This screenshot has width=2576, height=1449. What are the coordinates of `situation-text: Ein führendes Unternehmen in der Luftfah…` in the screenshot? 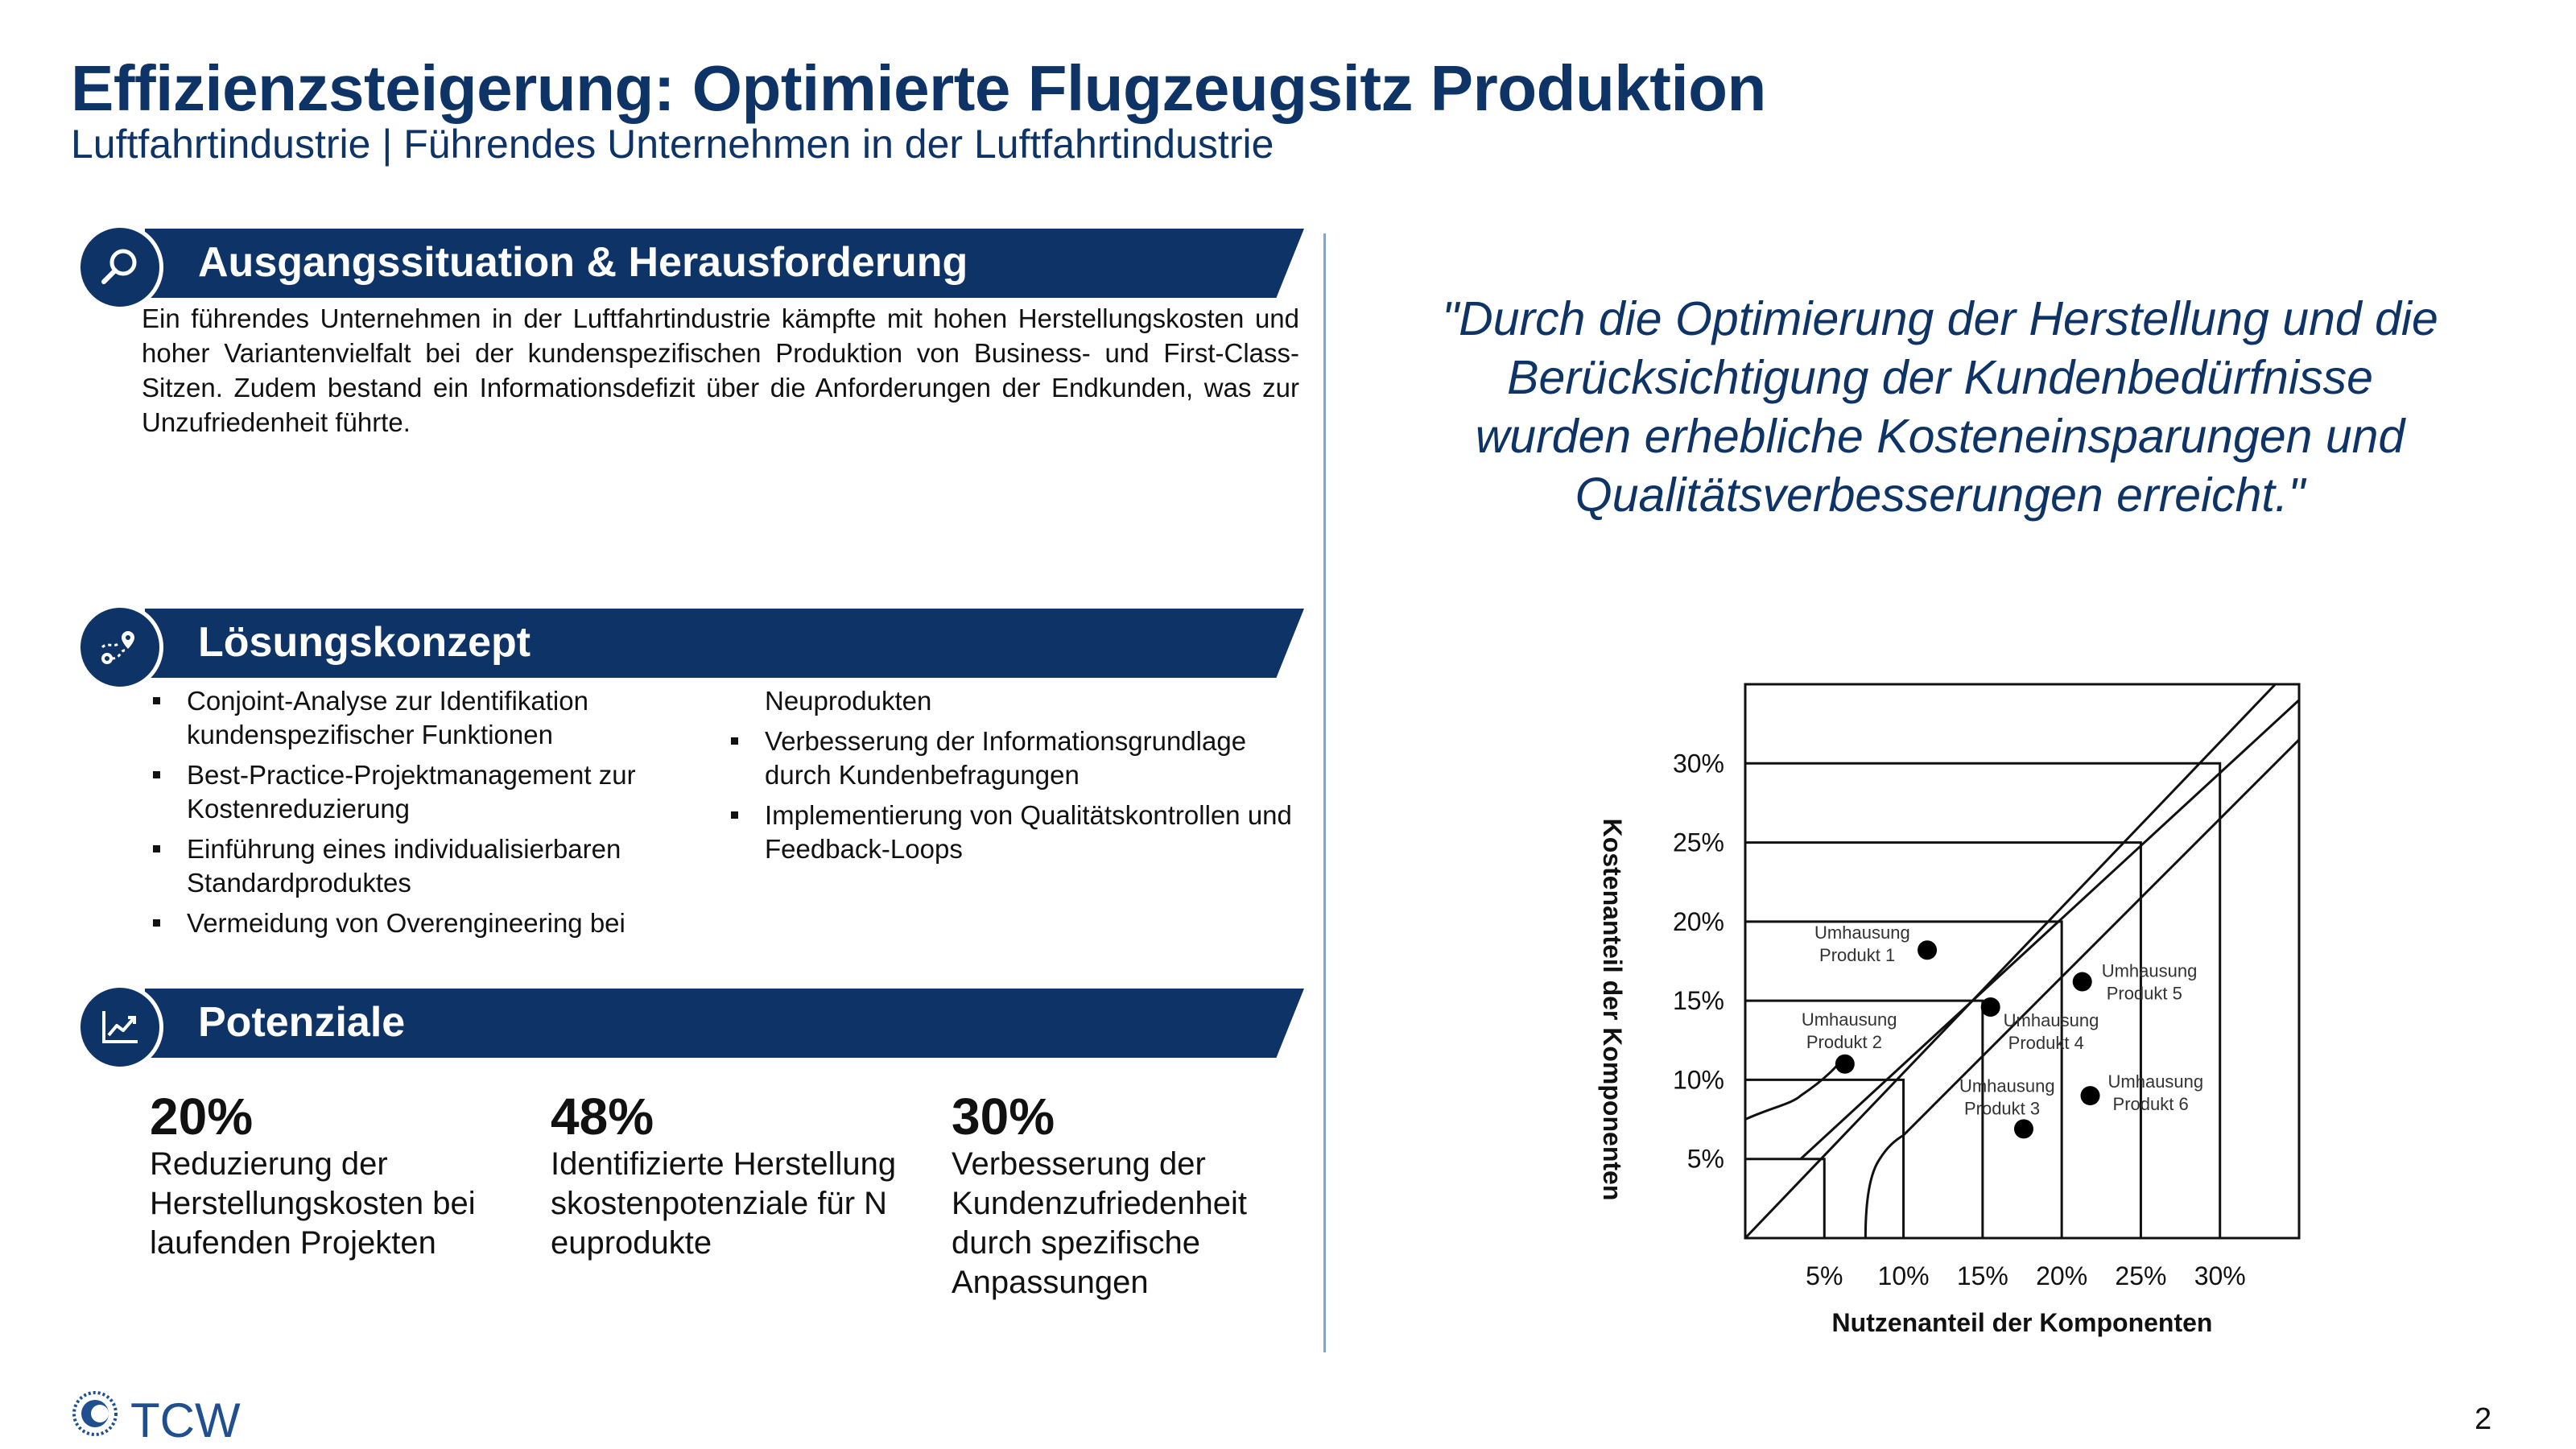 It's located at (720, 370).